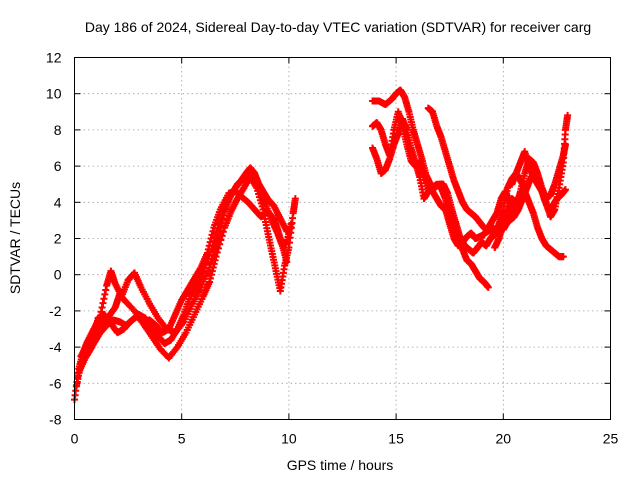 This screenshot has width=640, height=480. I want to click on y-tick-label: -6, so click(55, 383).